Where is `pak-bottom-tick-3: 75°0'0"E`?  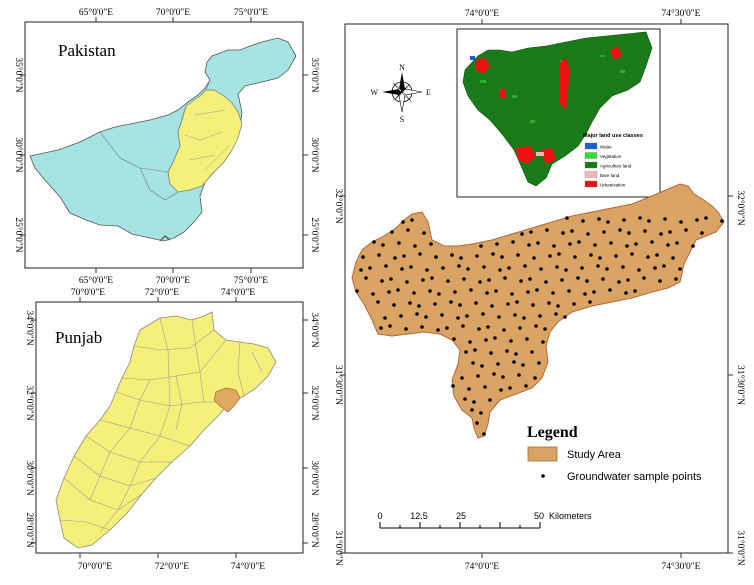 pak-bottom-tick-3: 75°0'0"E is located at coordinates (251, 280).